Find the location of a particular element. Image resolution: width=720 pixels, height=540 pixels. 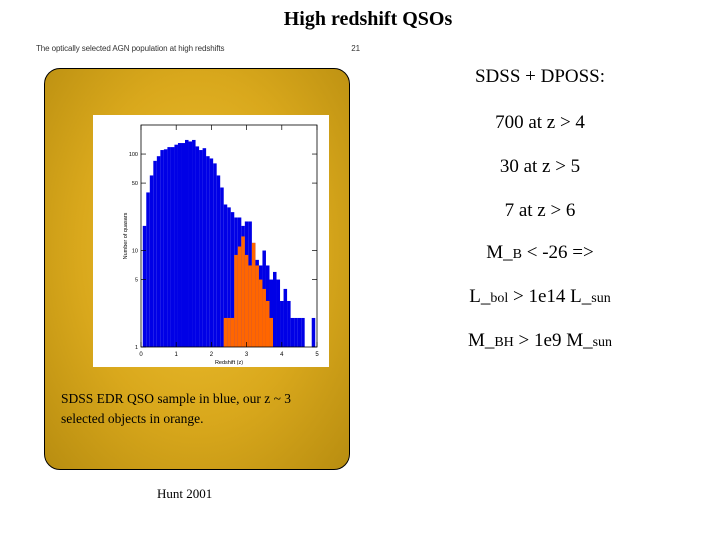

fact-survey: SDSS + DPOSS: is located at coordinates (540, 76).